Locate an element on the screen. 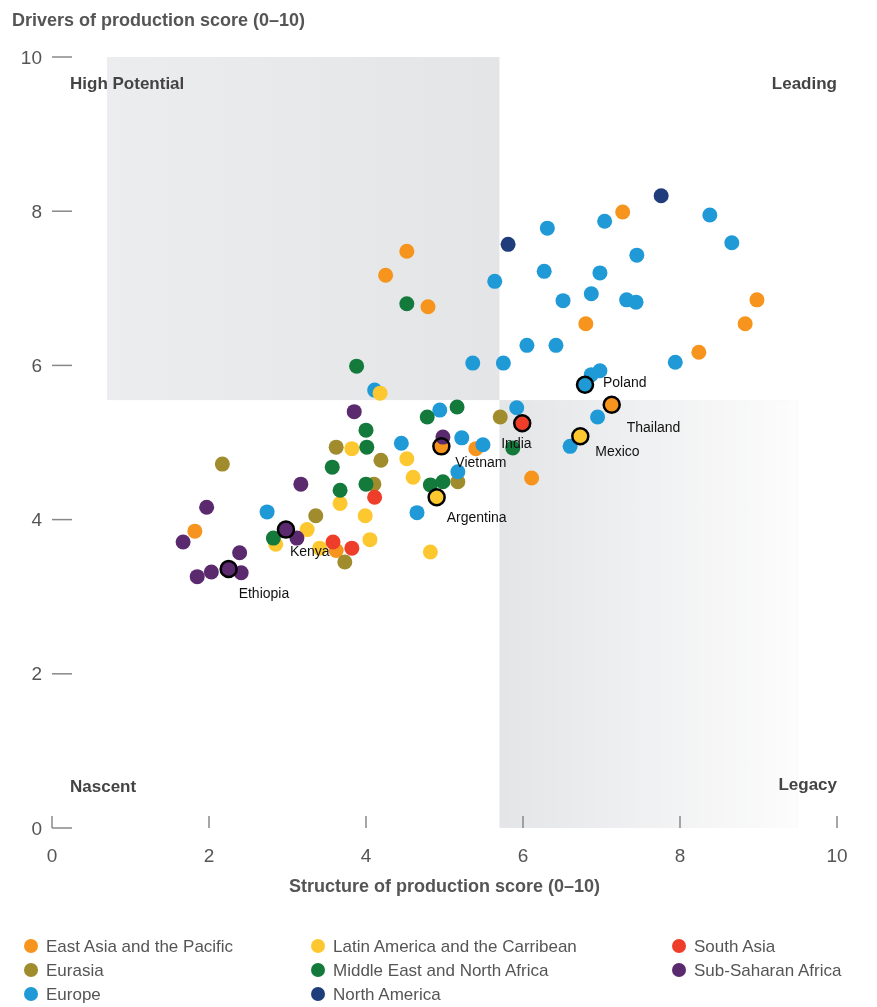 This screenshot has width=877, height=1007. x-tick-label: 4 is located at coordinates (366, 855).